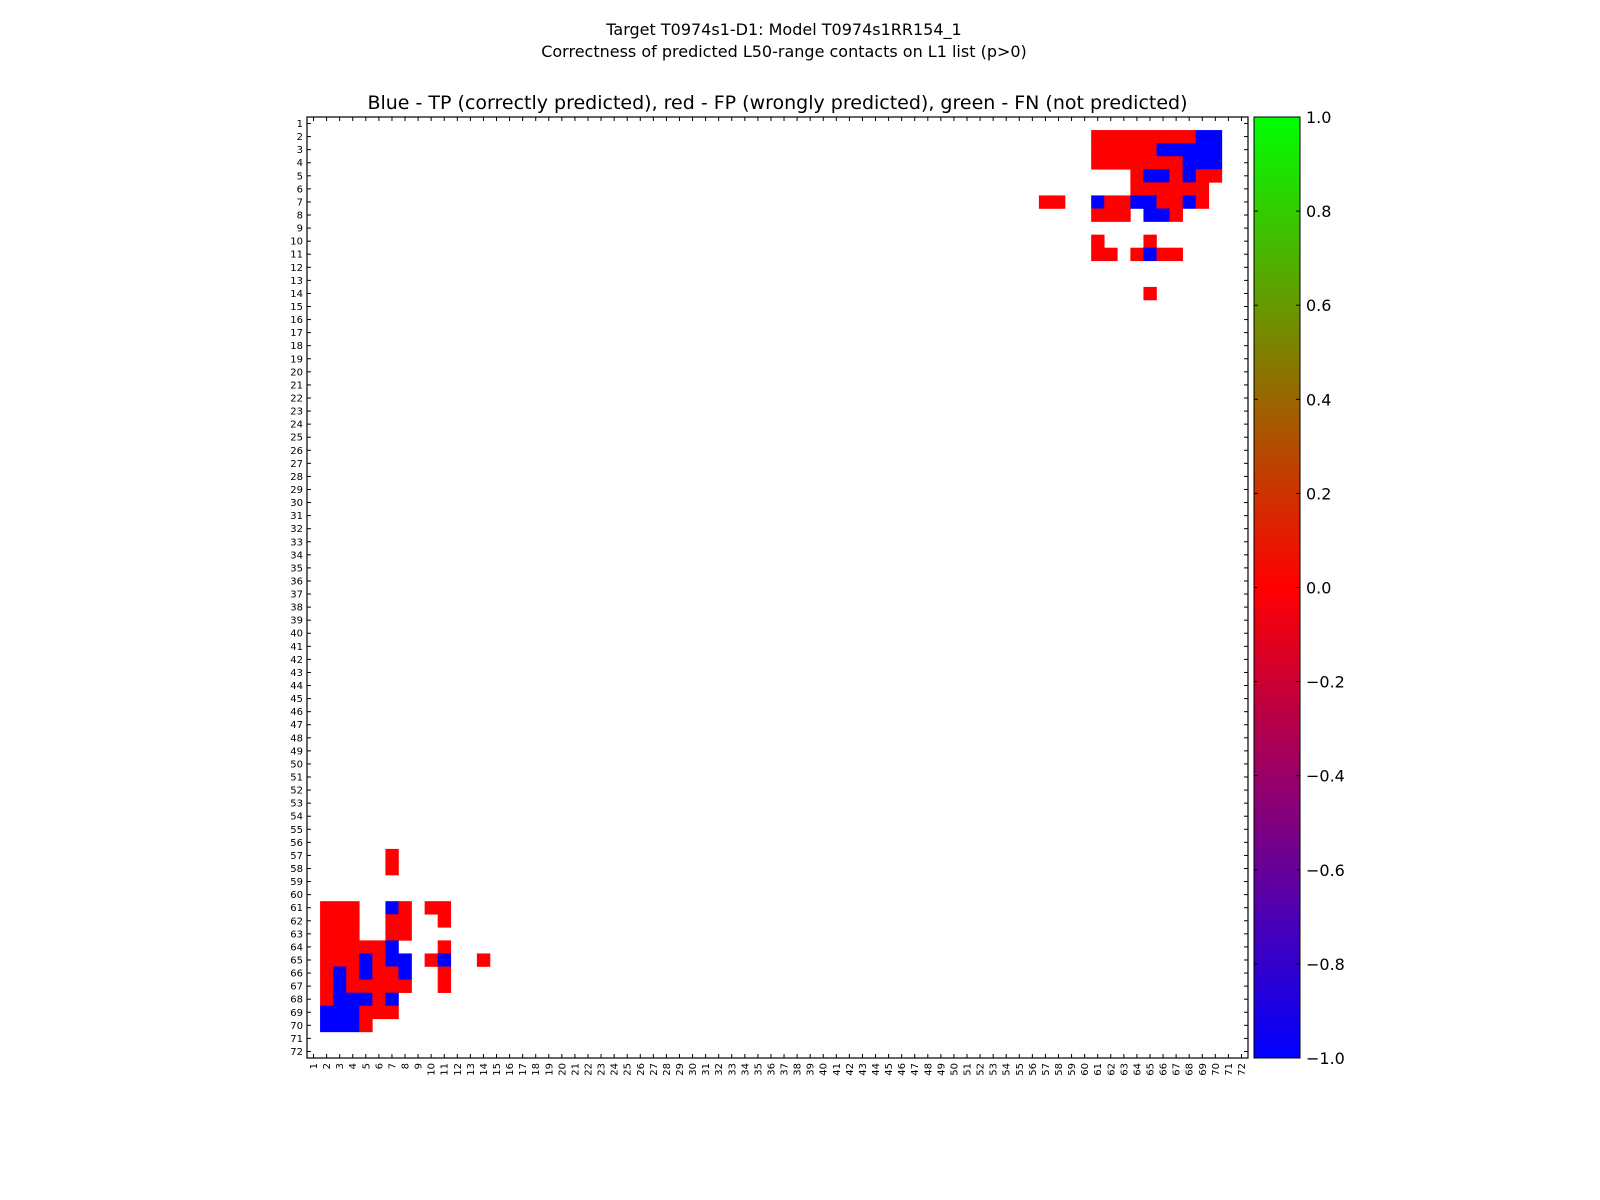 The height and width of the screenshot is (1200, 1600). I want to click on x-tick-label: 33, so click(732, 1069).